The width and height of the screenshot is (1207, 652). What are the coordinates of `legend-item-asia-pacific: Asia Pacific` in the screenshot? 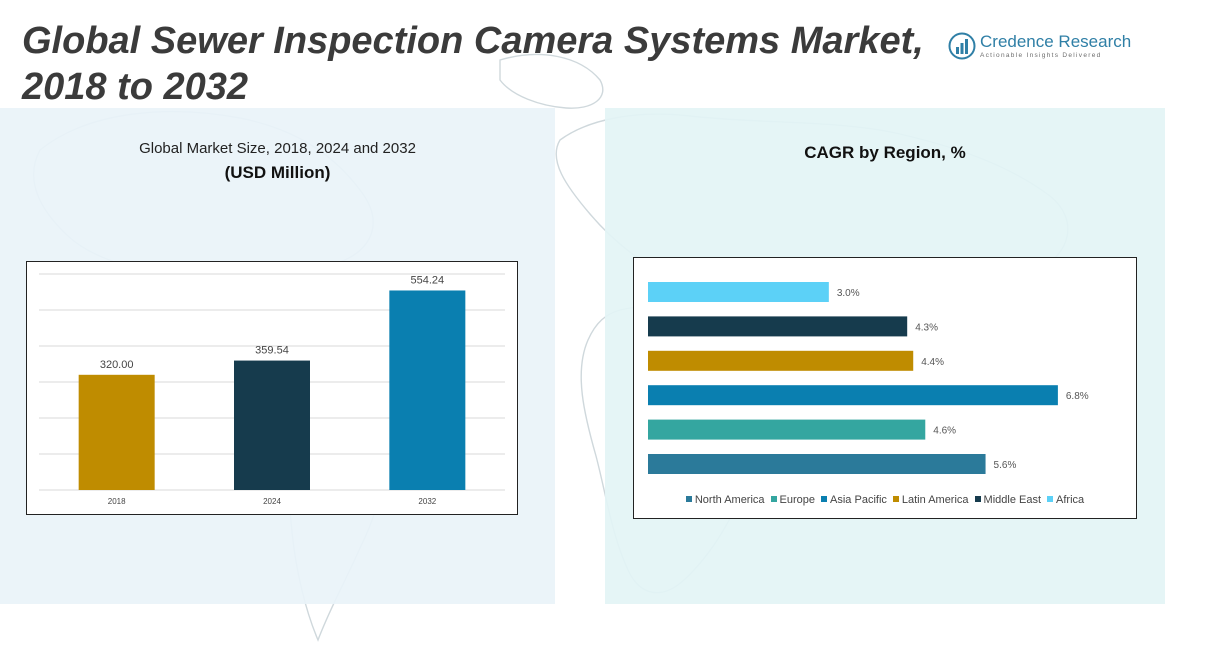 It's located at (854, 500).